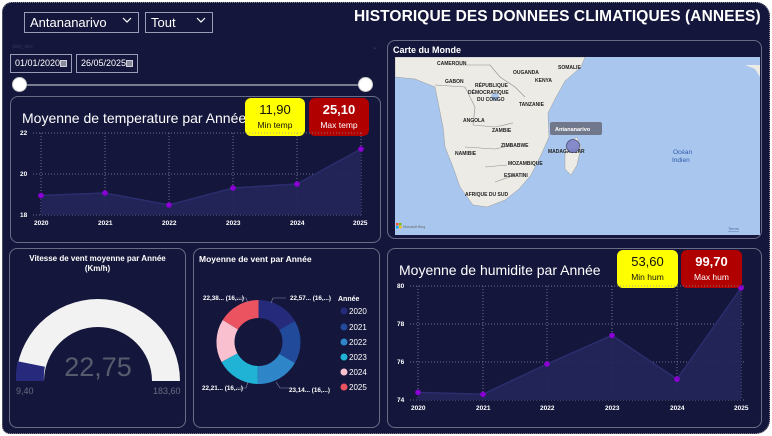 This screenshot has height=436, width=772. I want to click on y-tick: 22, so click(24, 133).